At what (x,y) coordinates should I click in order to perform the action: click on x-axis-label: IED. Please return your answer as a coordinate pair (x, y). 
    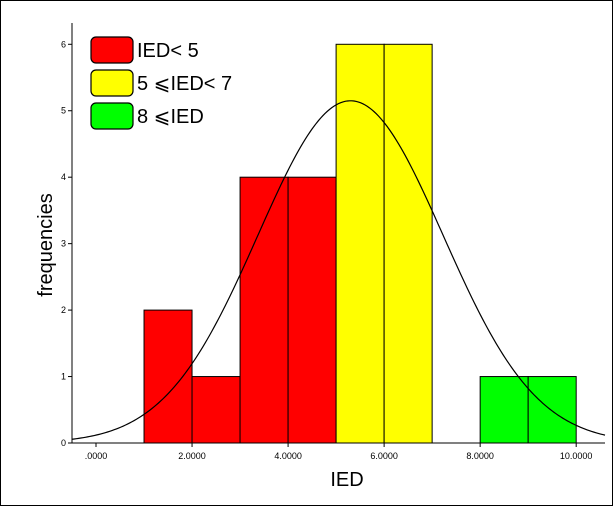
    Looking at the image, I should click on (346, 480).